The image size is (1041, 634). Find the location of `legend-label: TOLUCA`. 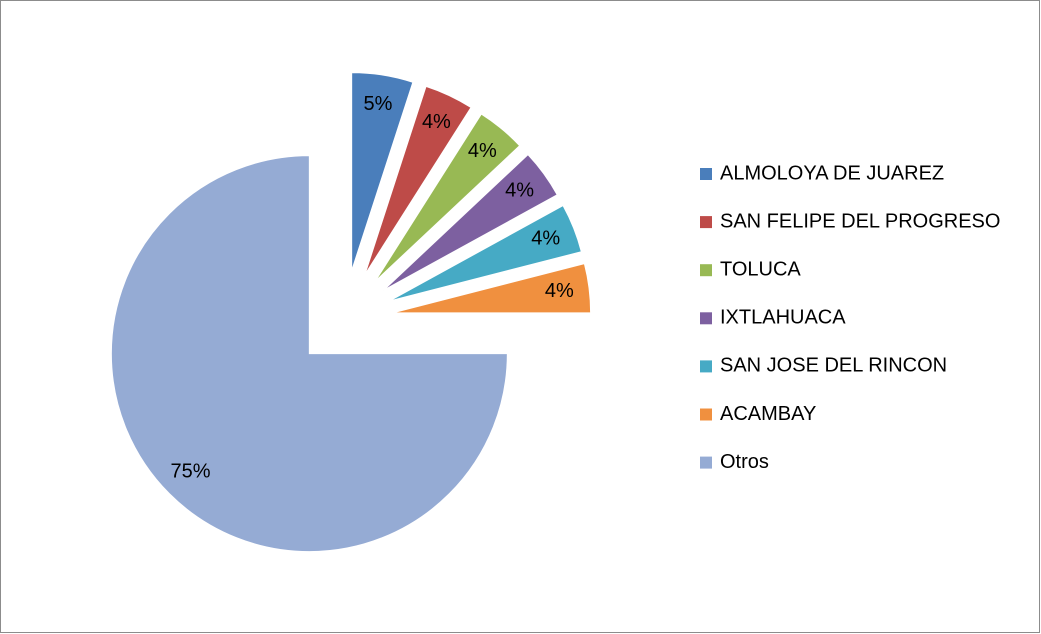

legend-label: TOLUCA is located at coordinates (760, 269).